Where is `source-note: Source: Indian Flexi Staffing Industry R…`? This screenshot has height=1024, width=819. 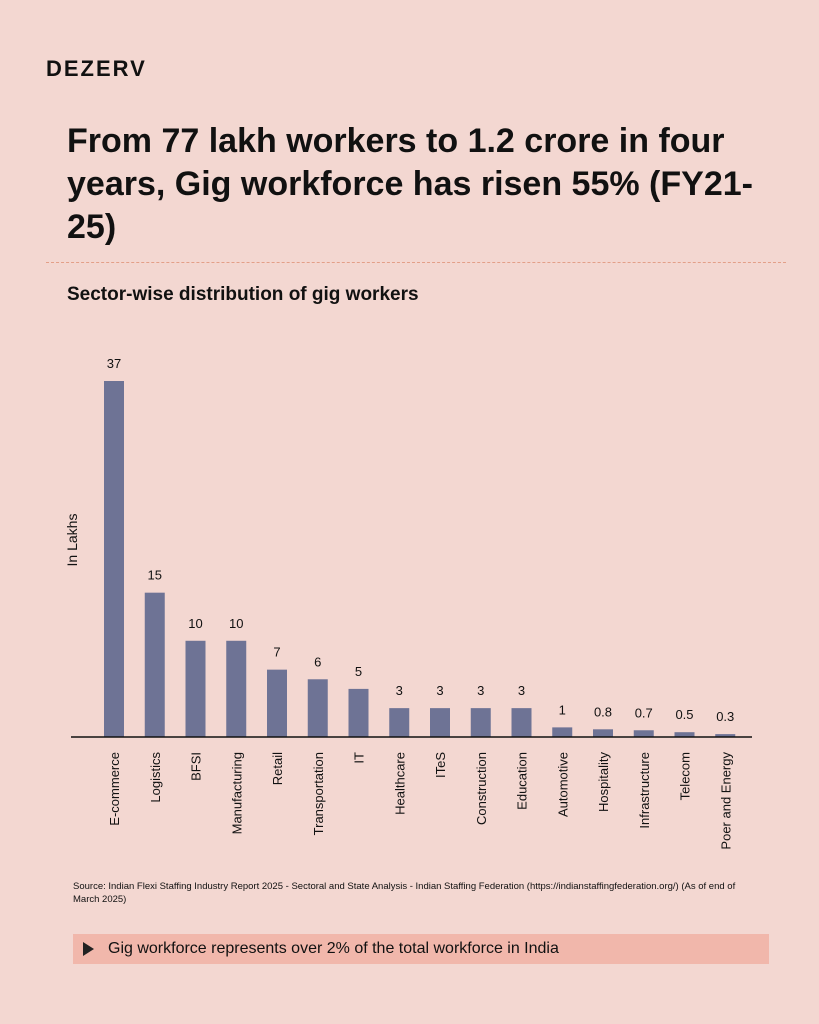
source-note: Source: Indian Flexi Staffing Industry R… is located at coordinates (404, 893).